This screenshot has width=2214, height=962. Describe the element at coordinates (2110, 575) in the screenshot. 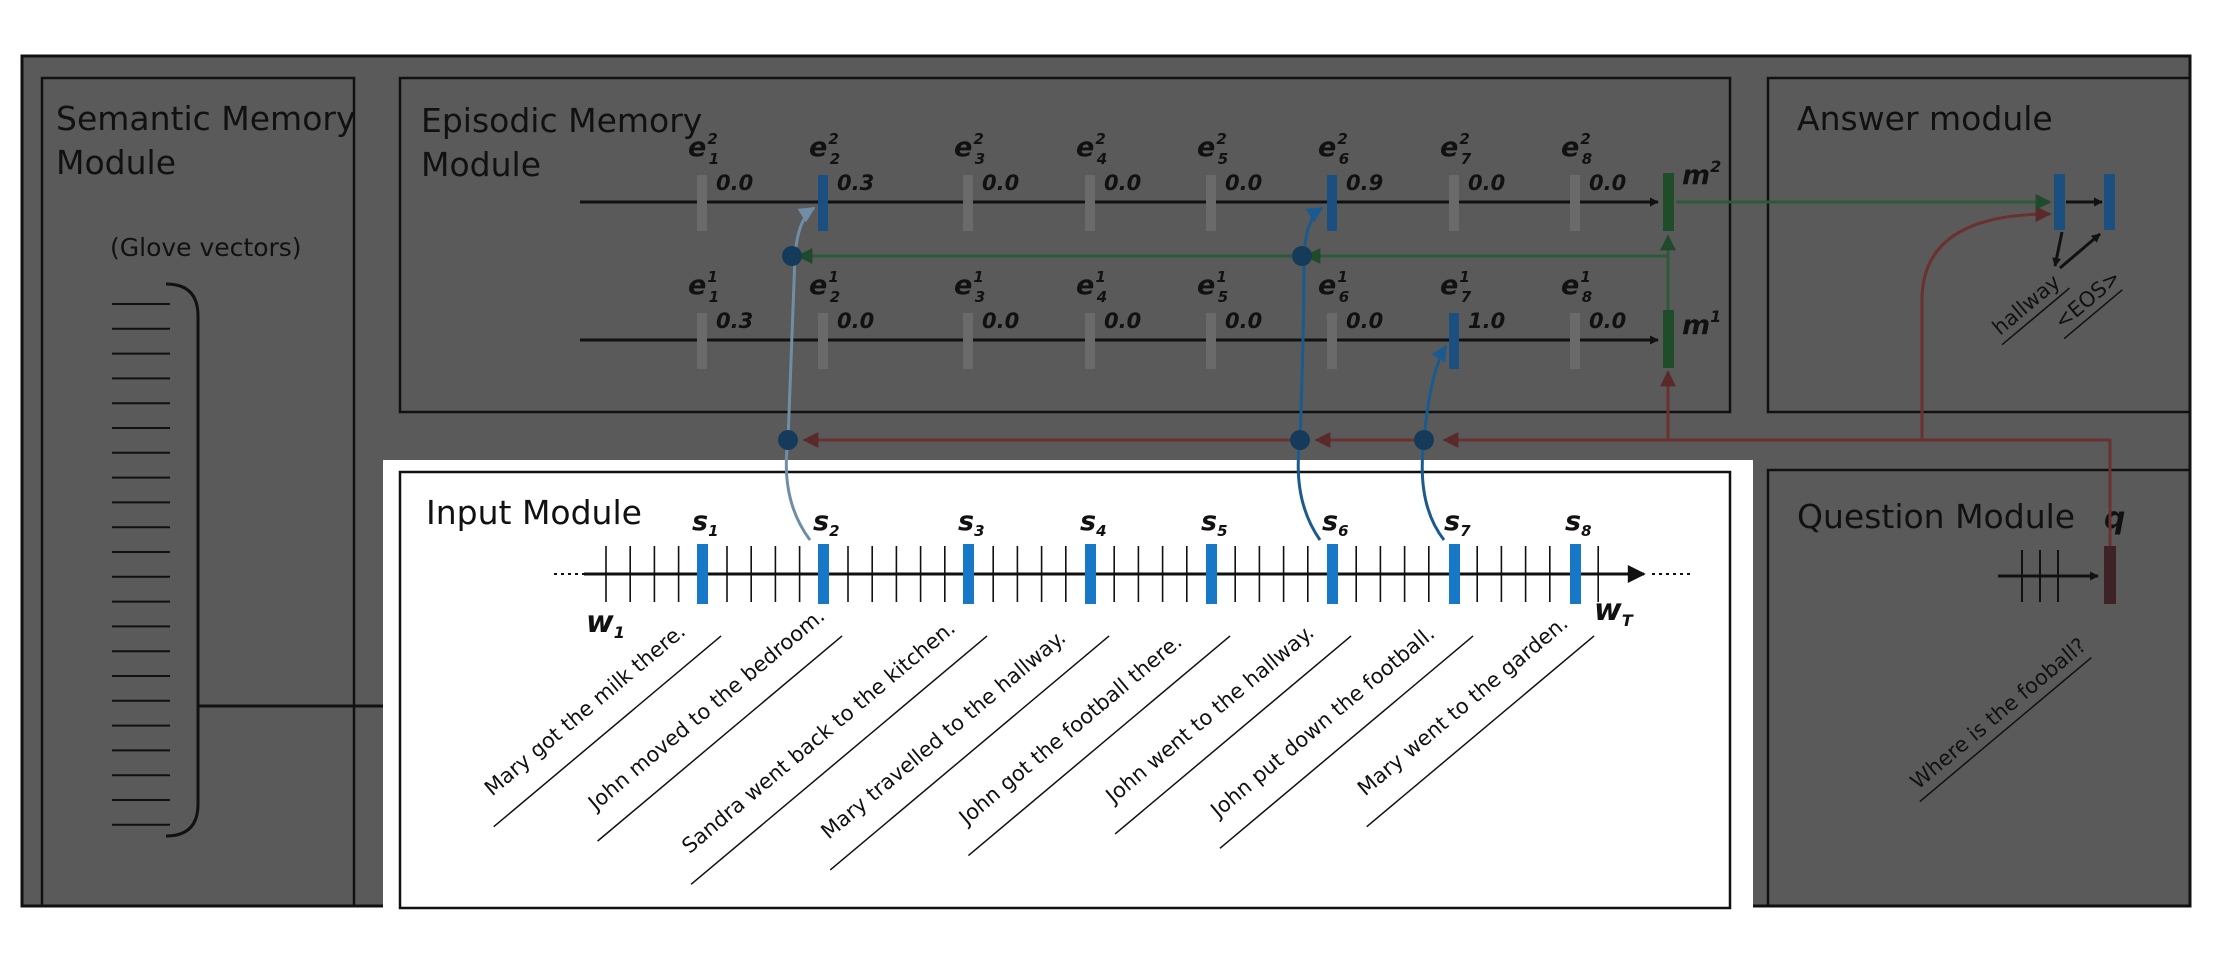

I see `question-state-bar` at that location.